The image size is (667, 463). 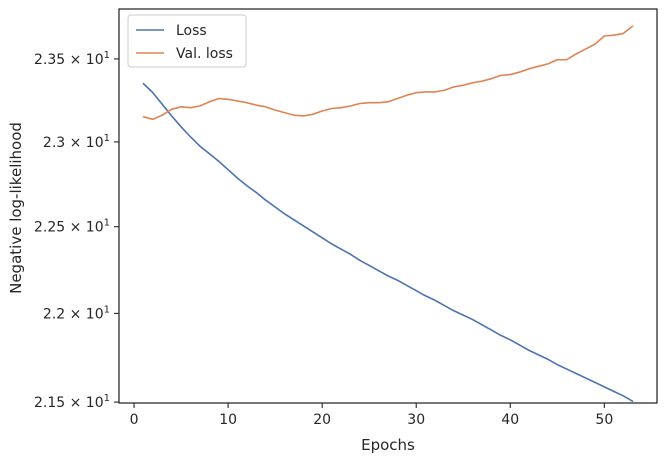 What do you see at coordinates (76, 313) in the screenshot?
I see `y-tick-label: 2.2 × 10¹` at bounding box center [76, 313].